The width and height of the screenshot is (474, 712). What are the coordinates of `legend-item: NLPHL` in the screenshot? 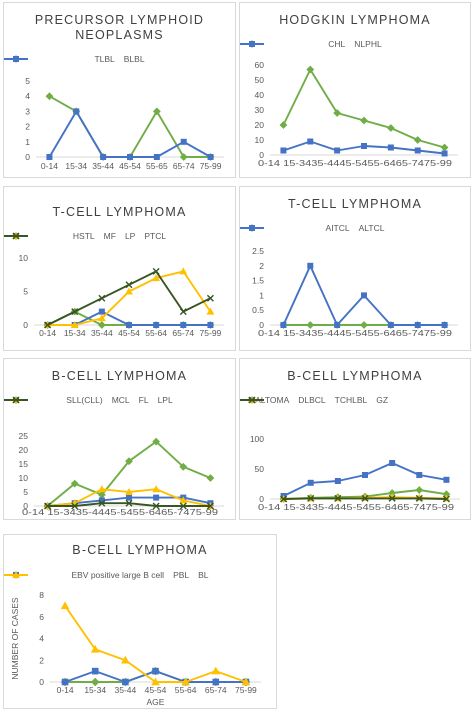 It's located at (311, 44).